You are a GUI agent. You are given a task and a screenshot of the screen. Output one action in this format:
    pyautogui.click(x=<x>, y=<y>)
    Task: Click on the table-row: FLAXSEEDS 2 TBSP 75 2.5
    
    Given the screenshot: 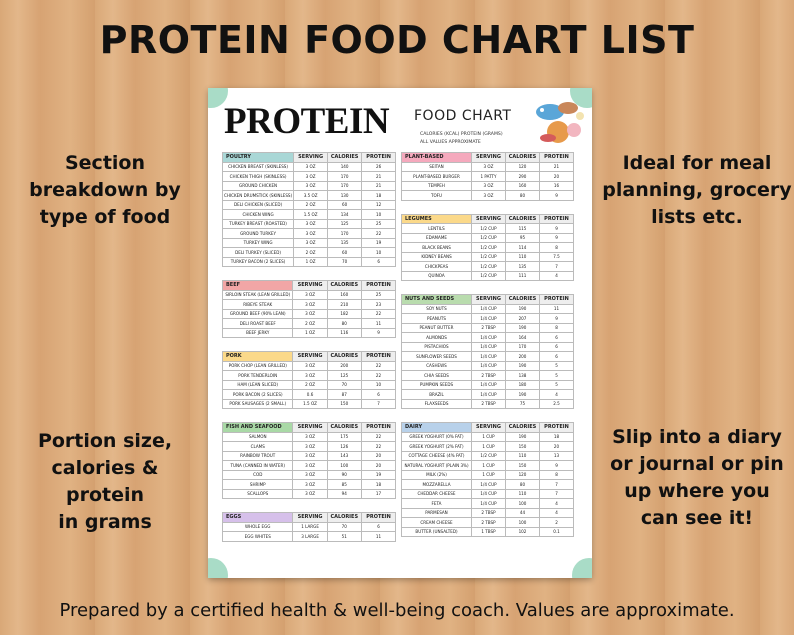 What is the action you would take?
    pyautogui.click(x=487, y=403)
    